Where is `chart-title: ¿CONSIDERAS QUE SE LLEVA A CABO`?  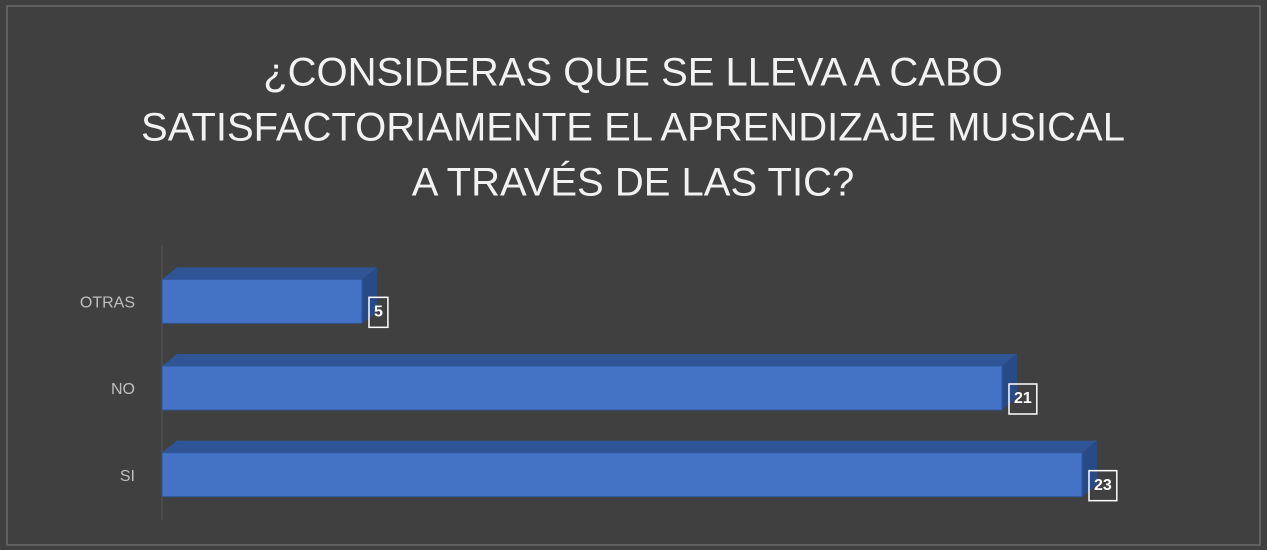 chart-title: ¿CONSIDERAS QUE SE LLEVA A CABO is located at coordinates (633, 73).